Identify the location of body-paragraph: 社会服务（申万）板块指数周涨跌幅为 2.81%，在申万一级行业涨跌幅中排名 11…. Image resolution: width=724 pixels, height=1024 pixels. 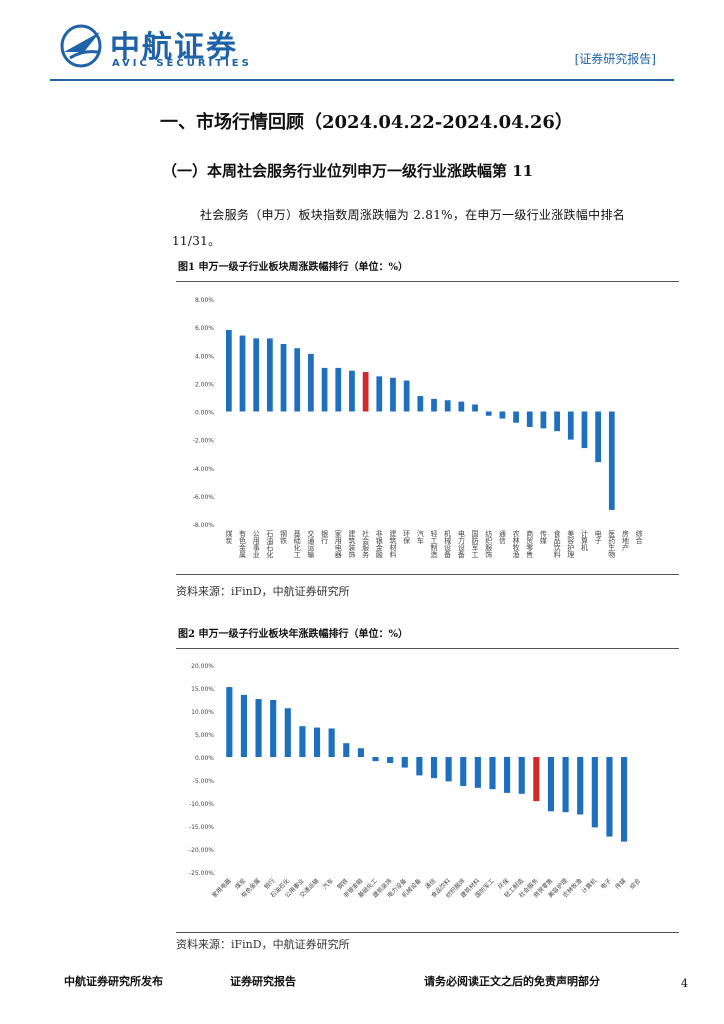
(399, 228).